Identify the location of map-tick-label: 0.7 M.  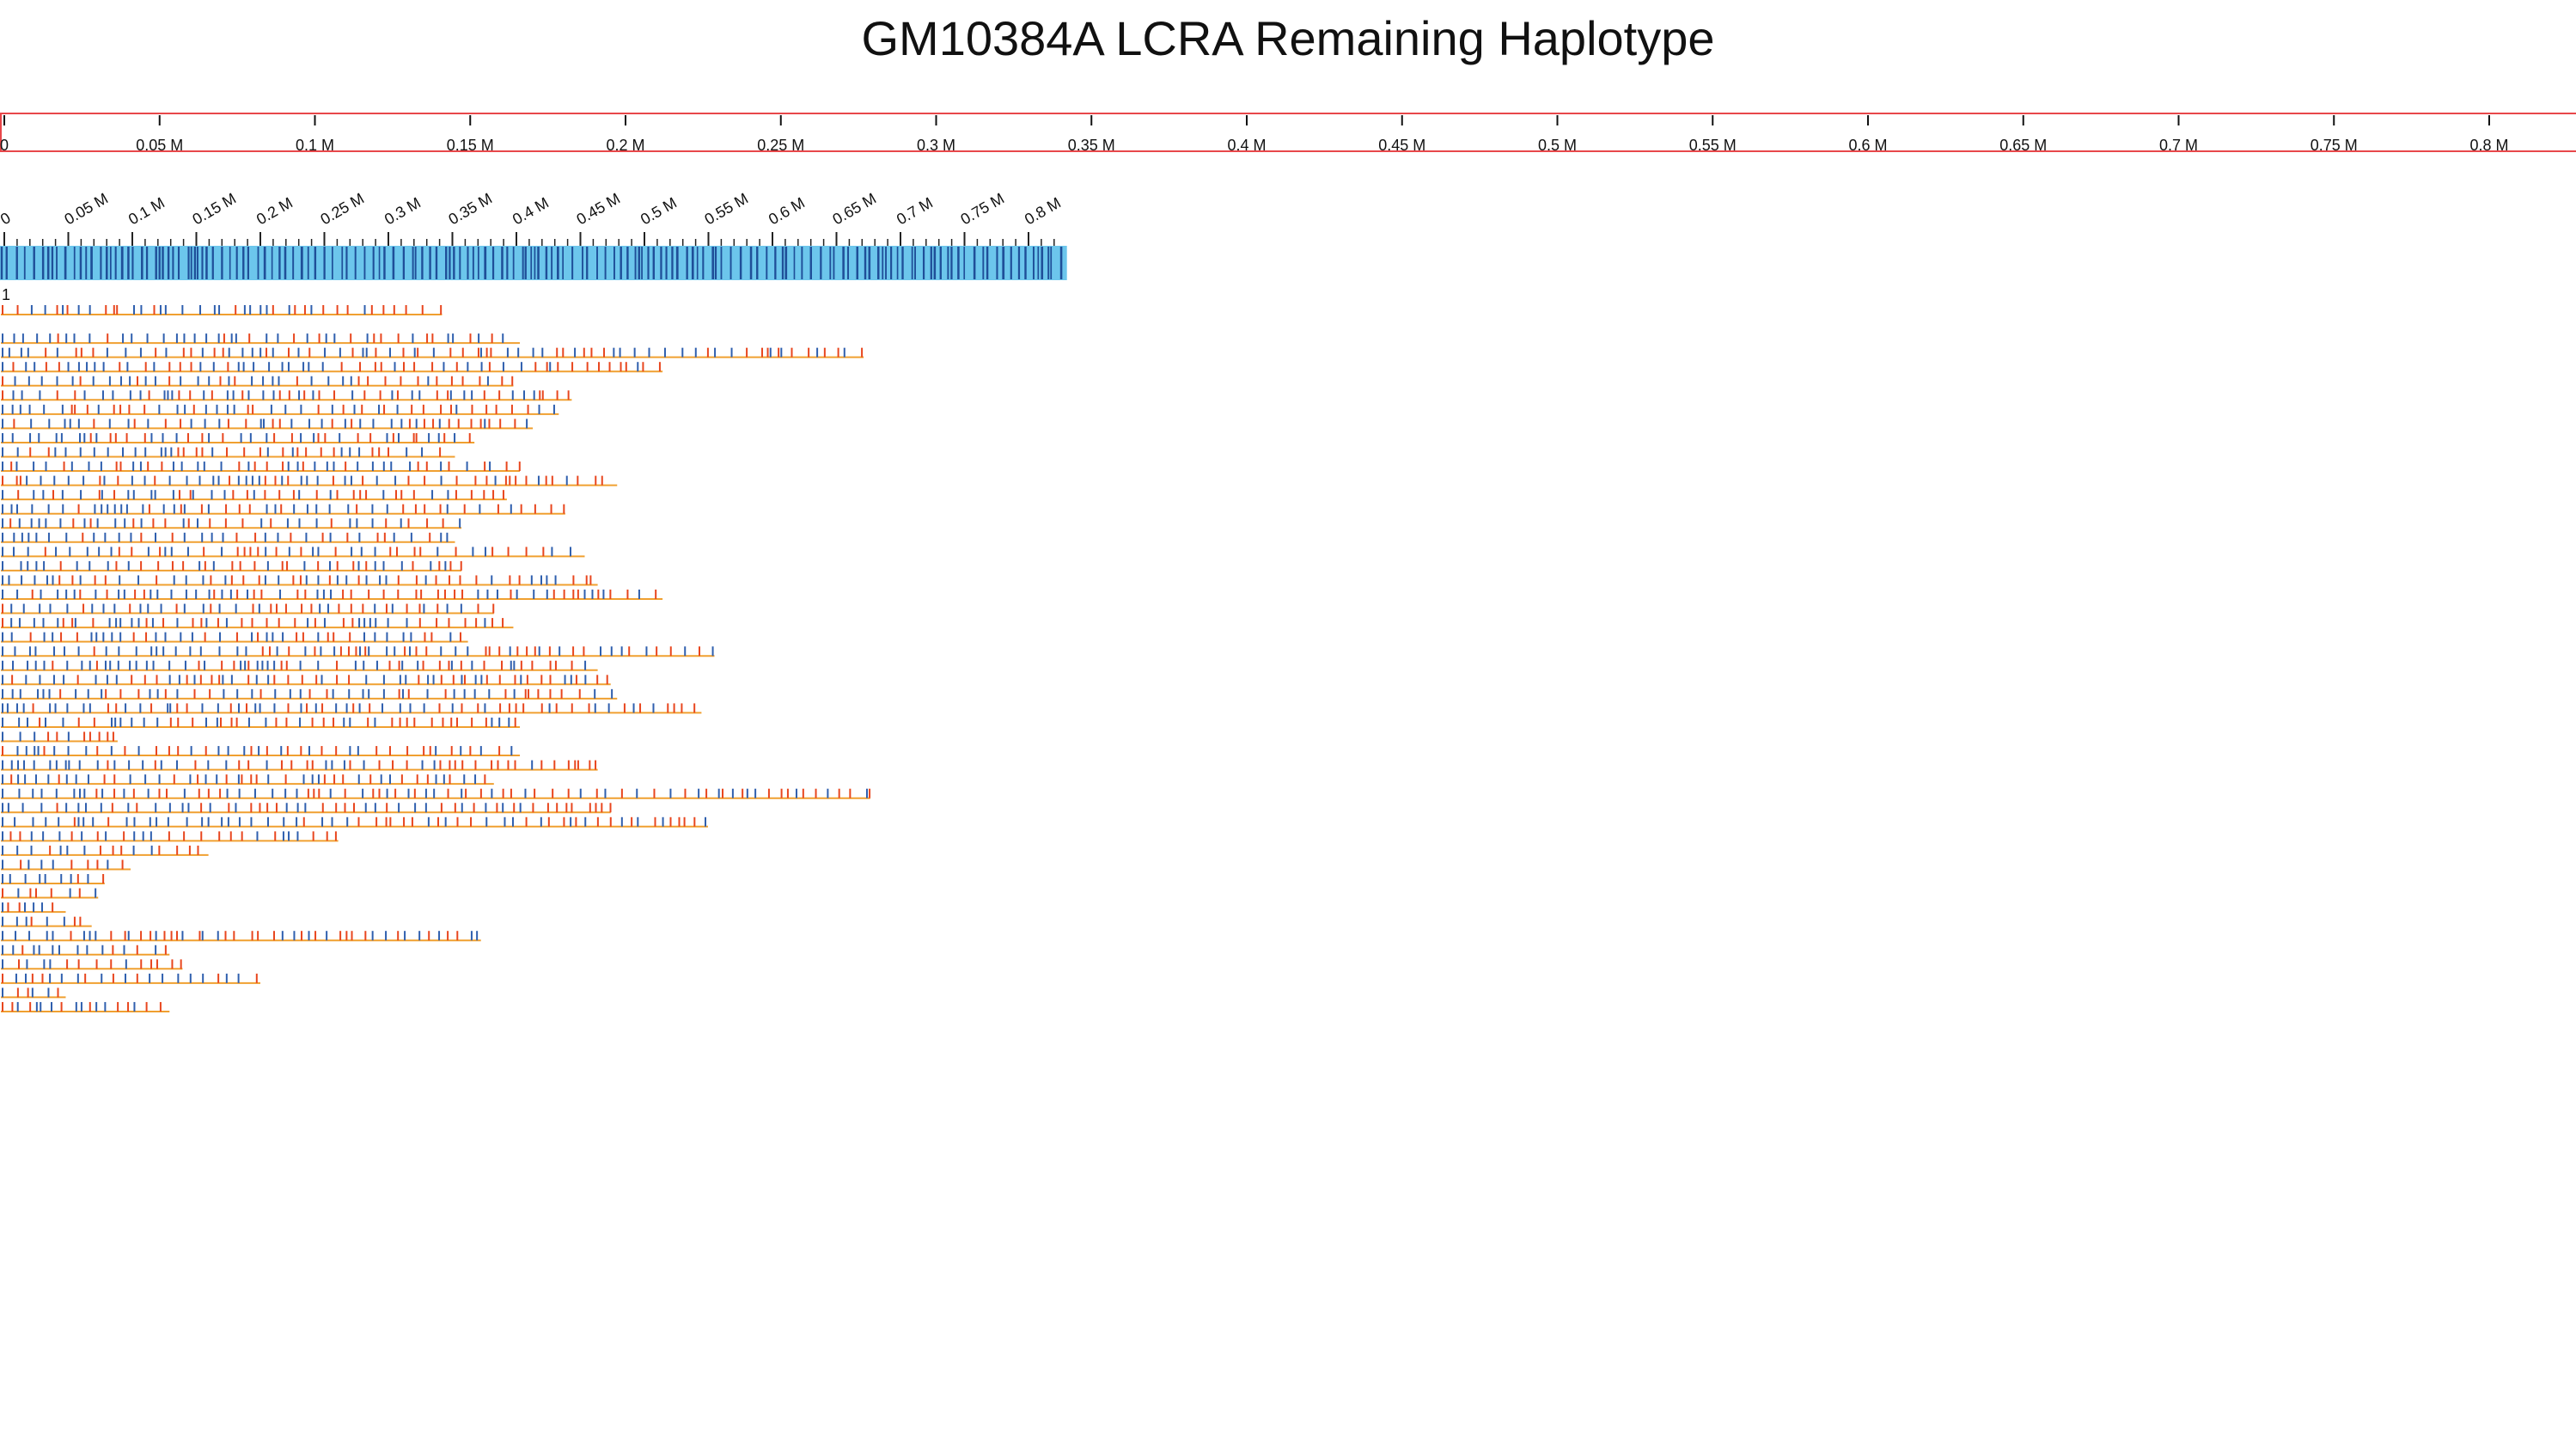
(915, 211).